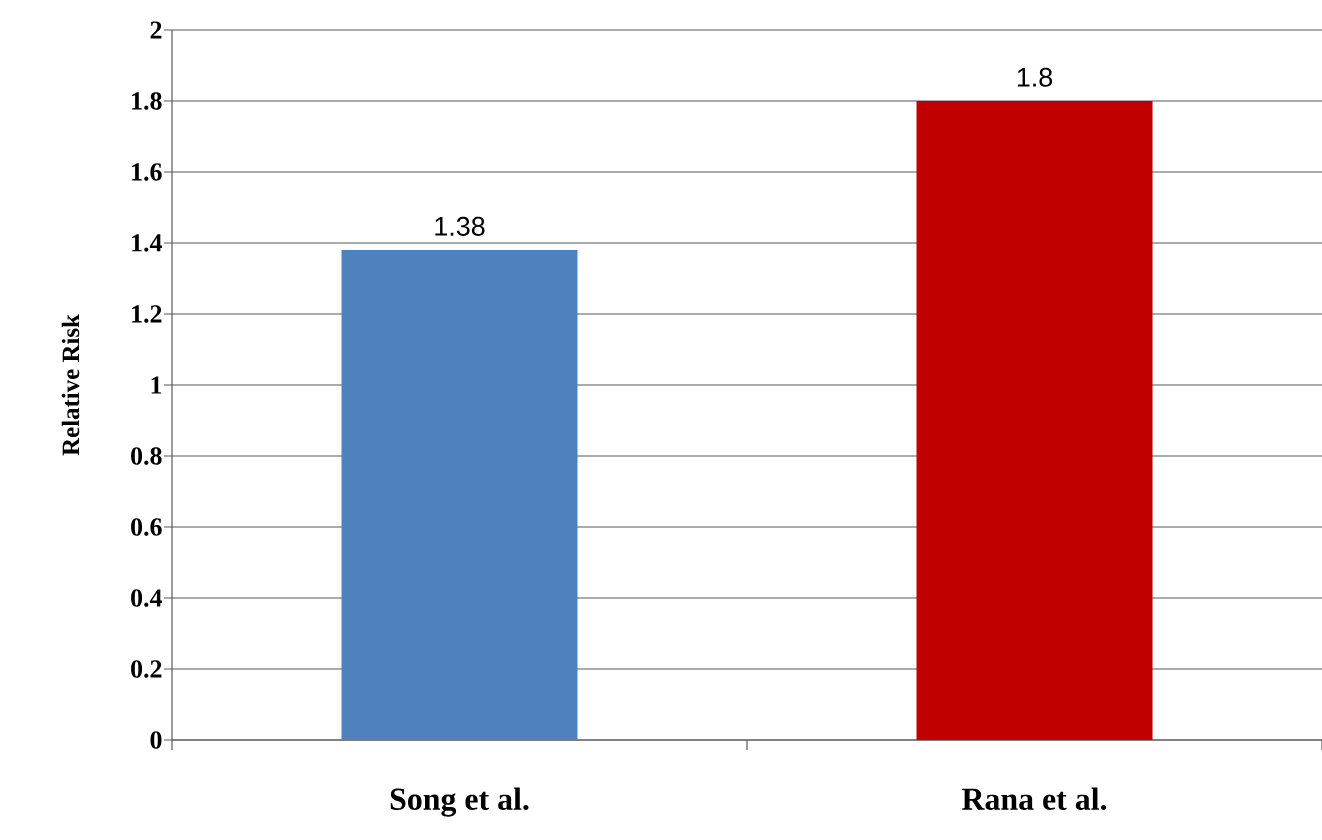 The height and width of the screenshot is (840, 1322). What do you see at coordinates (146, 669) in the screenshot?
I see `y-tick-label: 0.2` at bounding box center [146, 669].